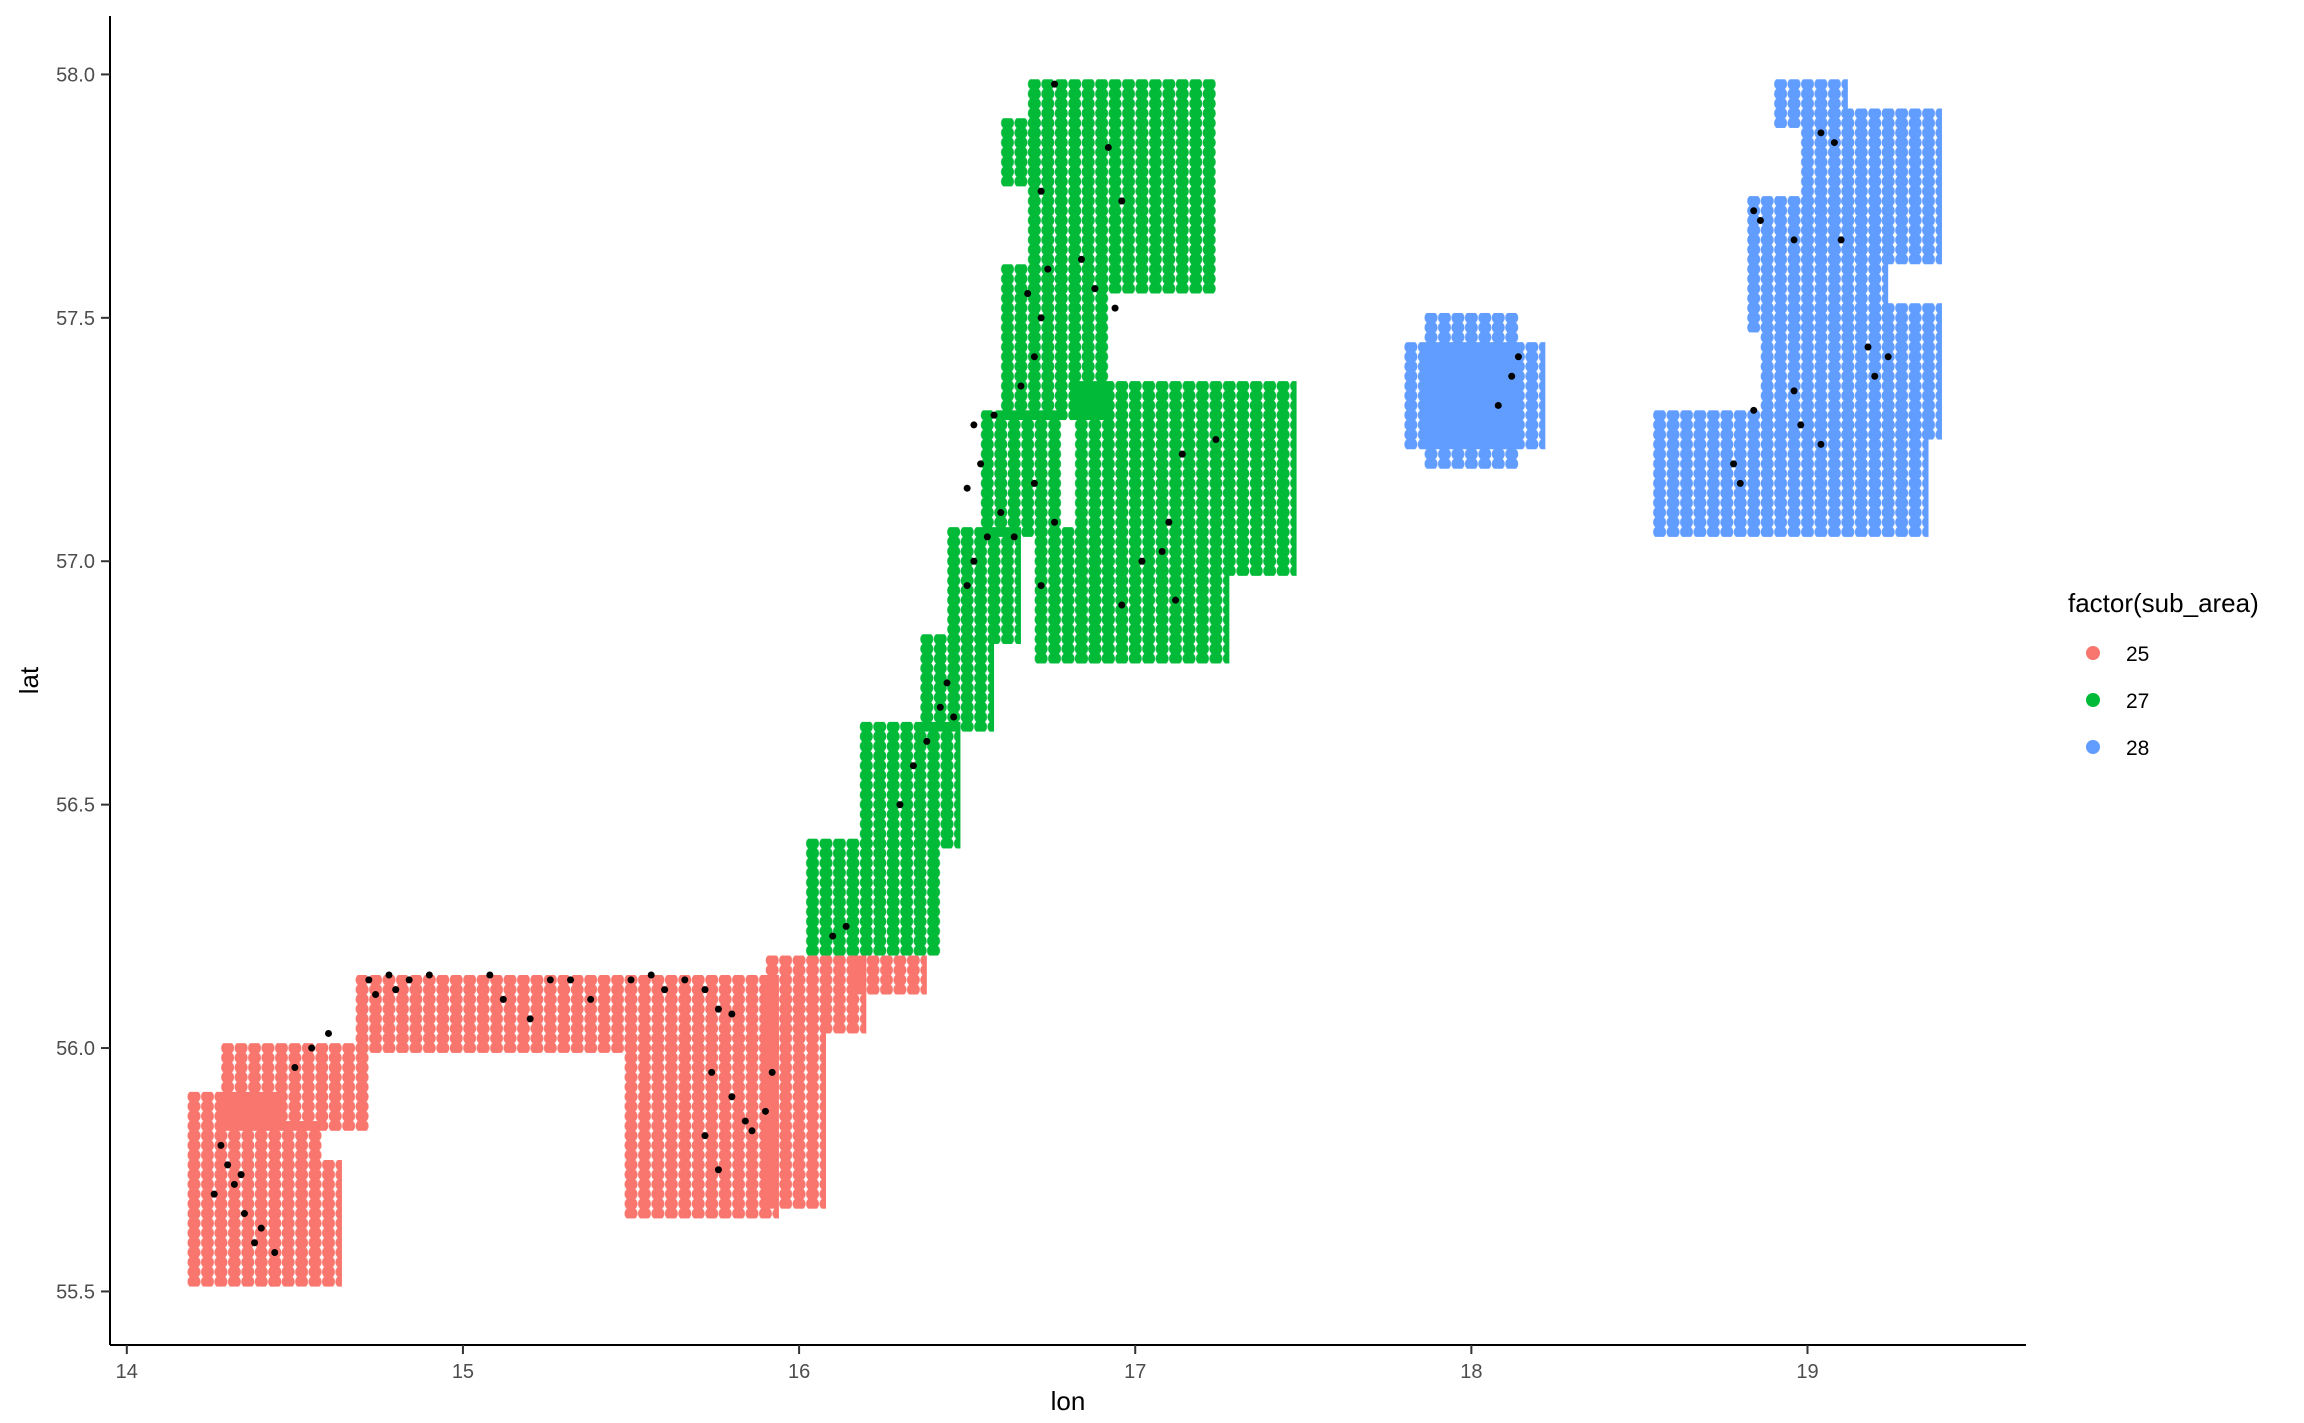 This screenshot has height=1423, width=2304. What do you see at coordinates (75, 75) in the screenshot?
I see `y-tick-label: 58.0` at bounding box center [75, 75].